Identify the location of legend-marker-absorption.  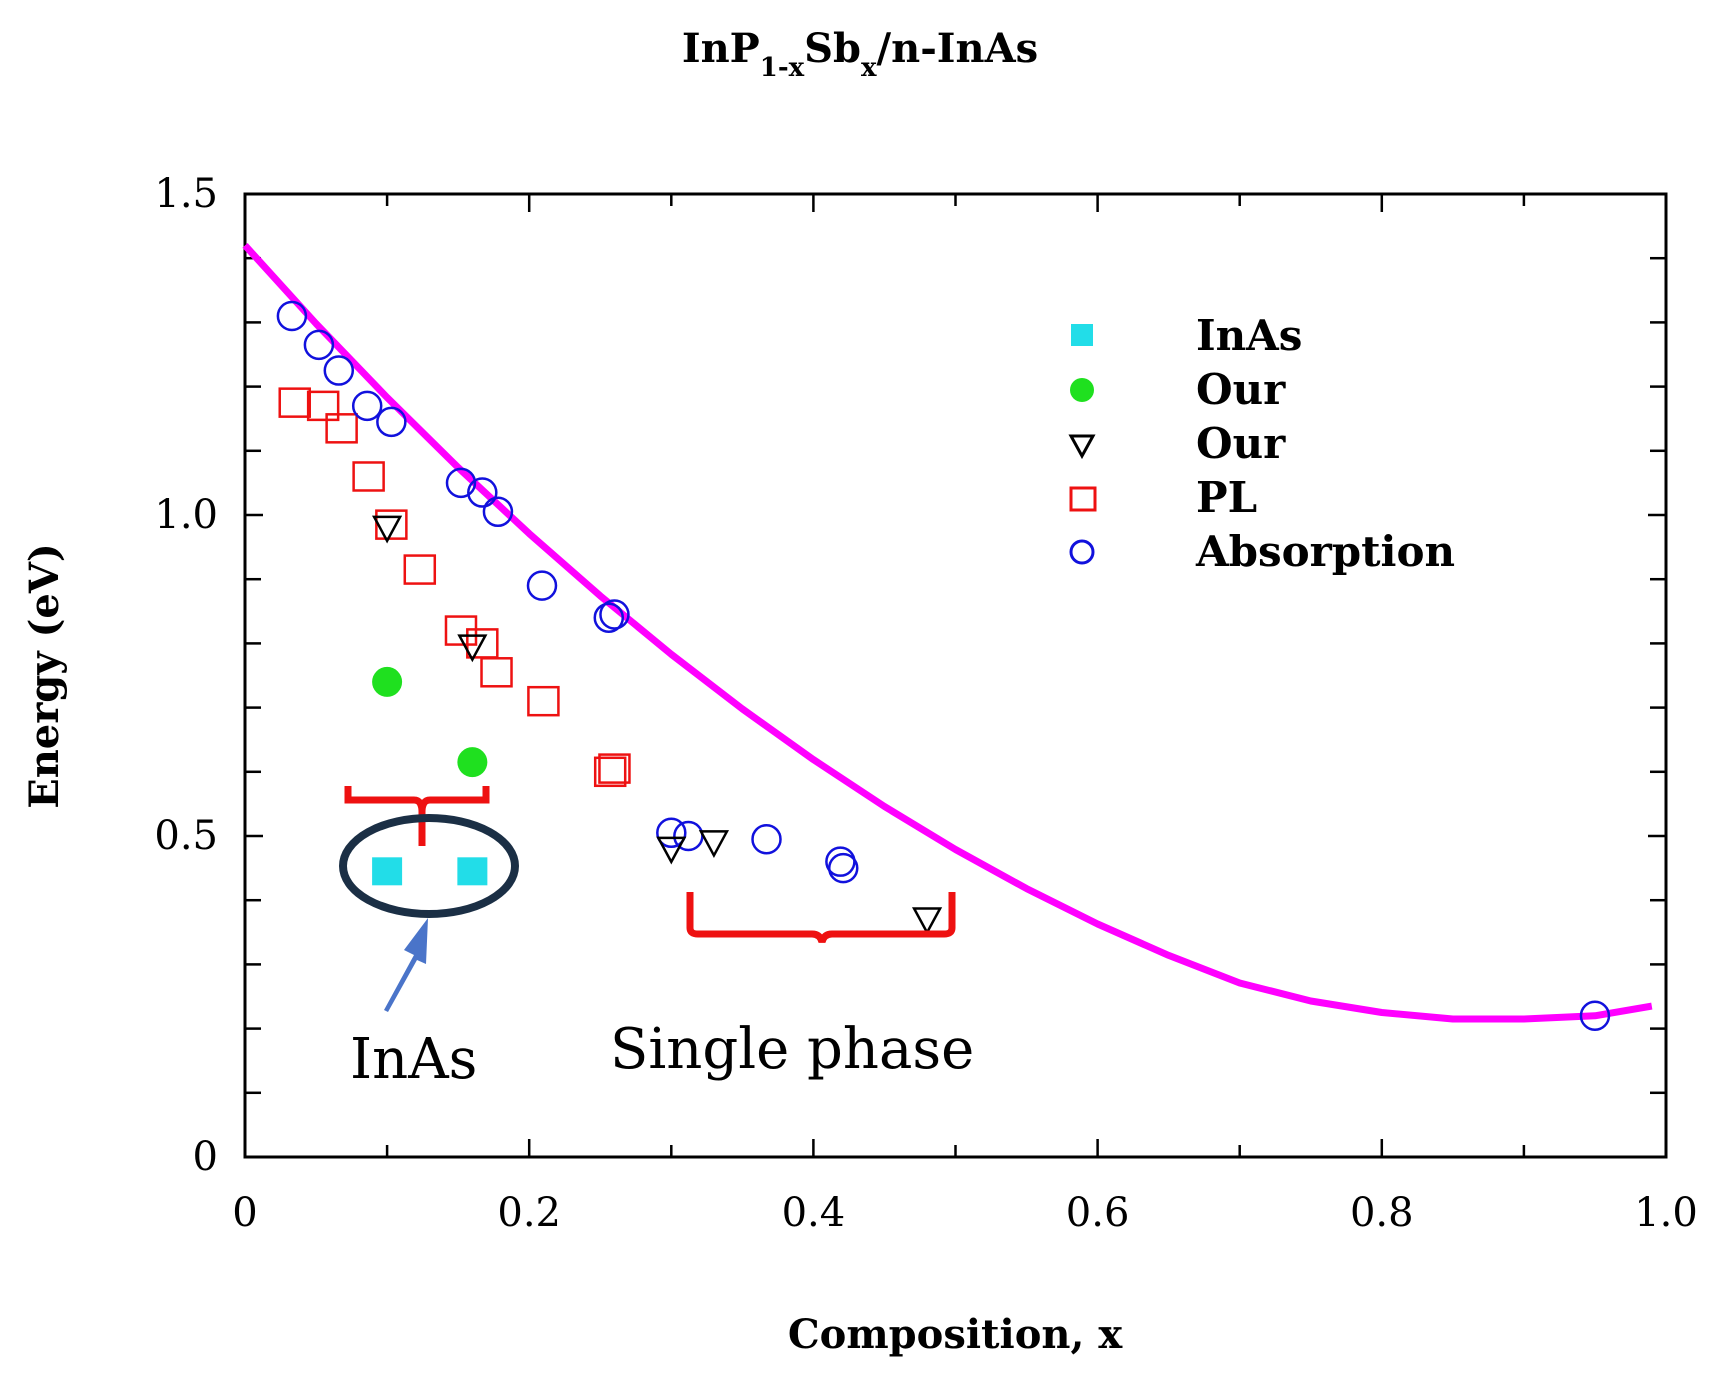
(1082, 552).